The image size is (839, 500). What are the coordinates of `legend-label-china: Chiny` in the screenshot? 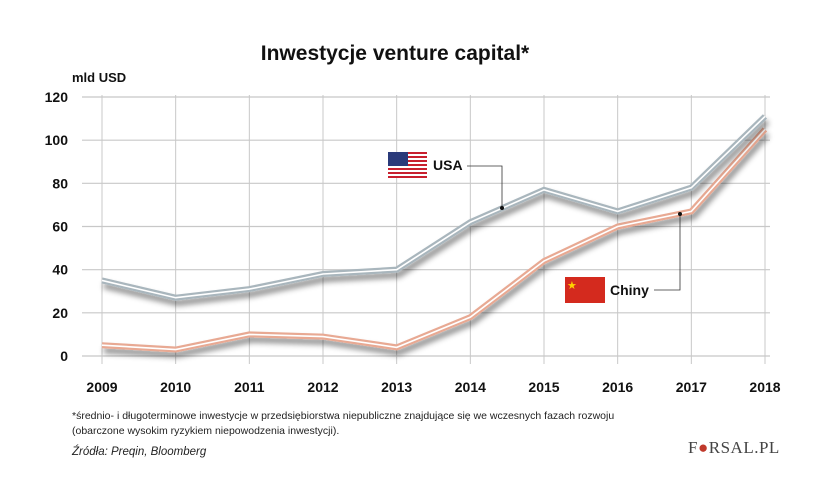 It's located at (629, 290).